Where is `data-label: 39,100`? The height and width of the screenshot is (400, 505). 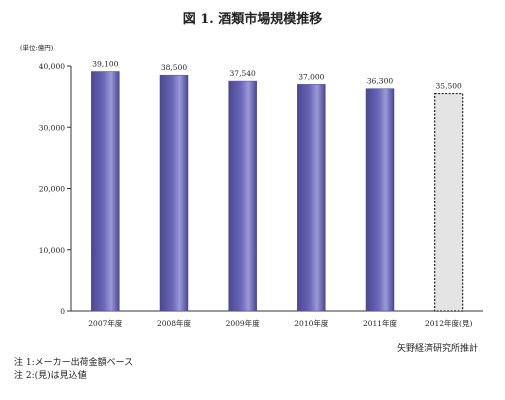
data-label: 39,100 is located at coordinates (105, 64).